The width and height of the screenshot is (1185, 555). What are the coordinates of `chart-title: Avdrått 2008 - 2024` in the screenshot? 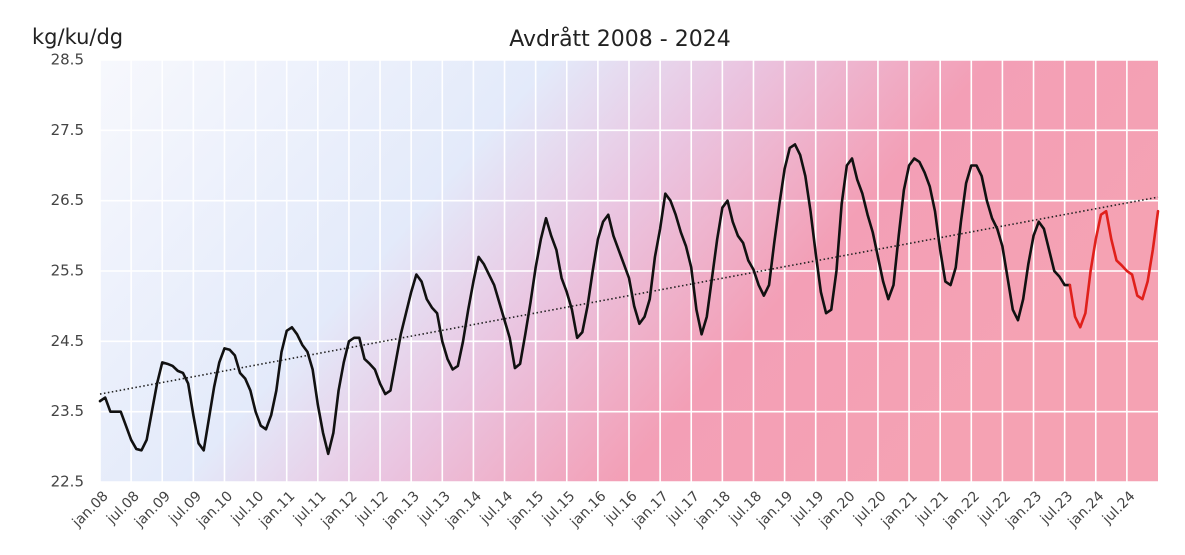 It's located at (619, 39).